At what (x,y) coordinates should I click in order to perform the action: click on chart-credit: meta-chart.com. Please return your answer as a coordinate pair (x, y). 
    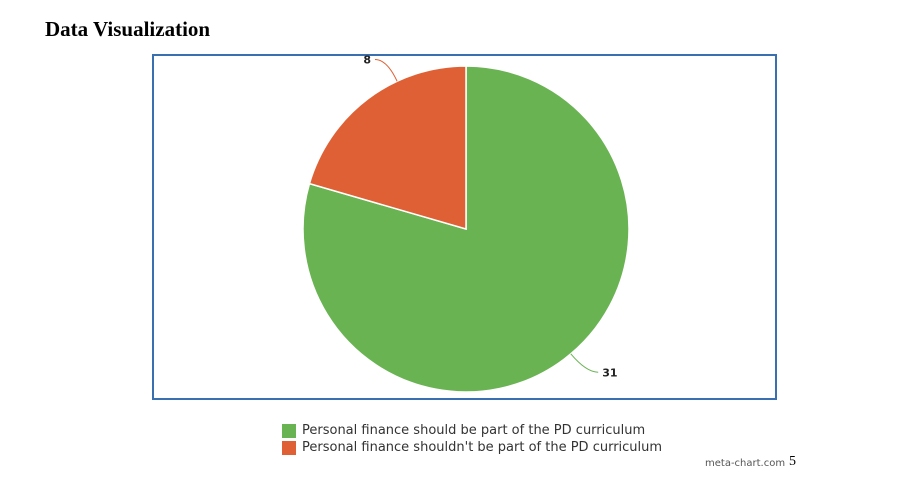
    Looking at the image, I should click on (745, 463).